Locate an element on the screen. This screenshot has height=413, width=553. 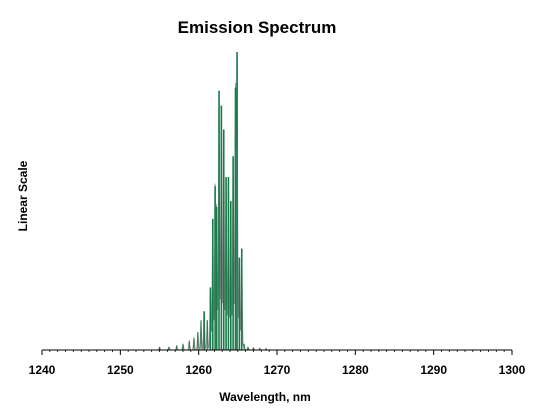
x-tick-label-1290: 1290 is located at coordinates (433, 370).